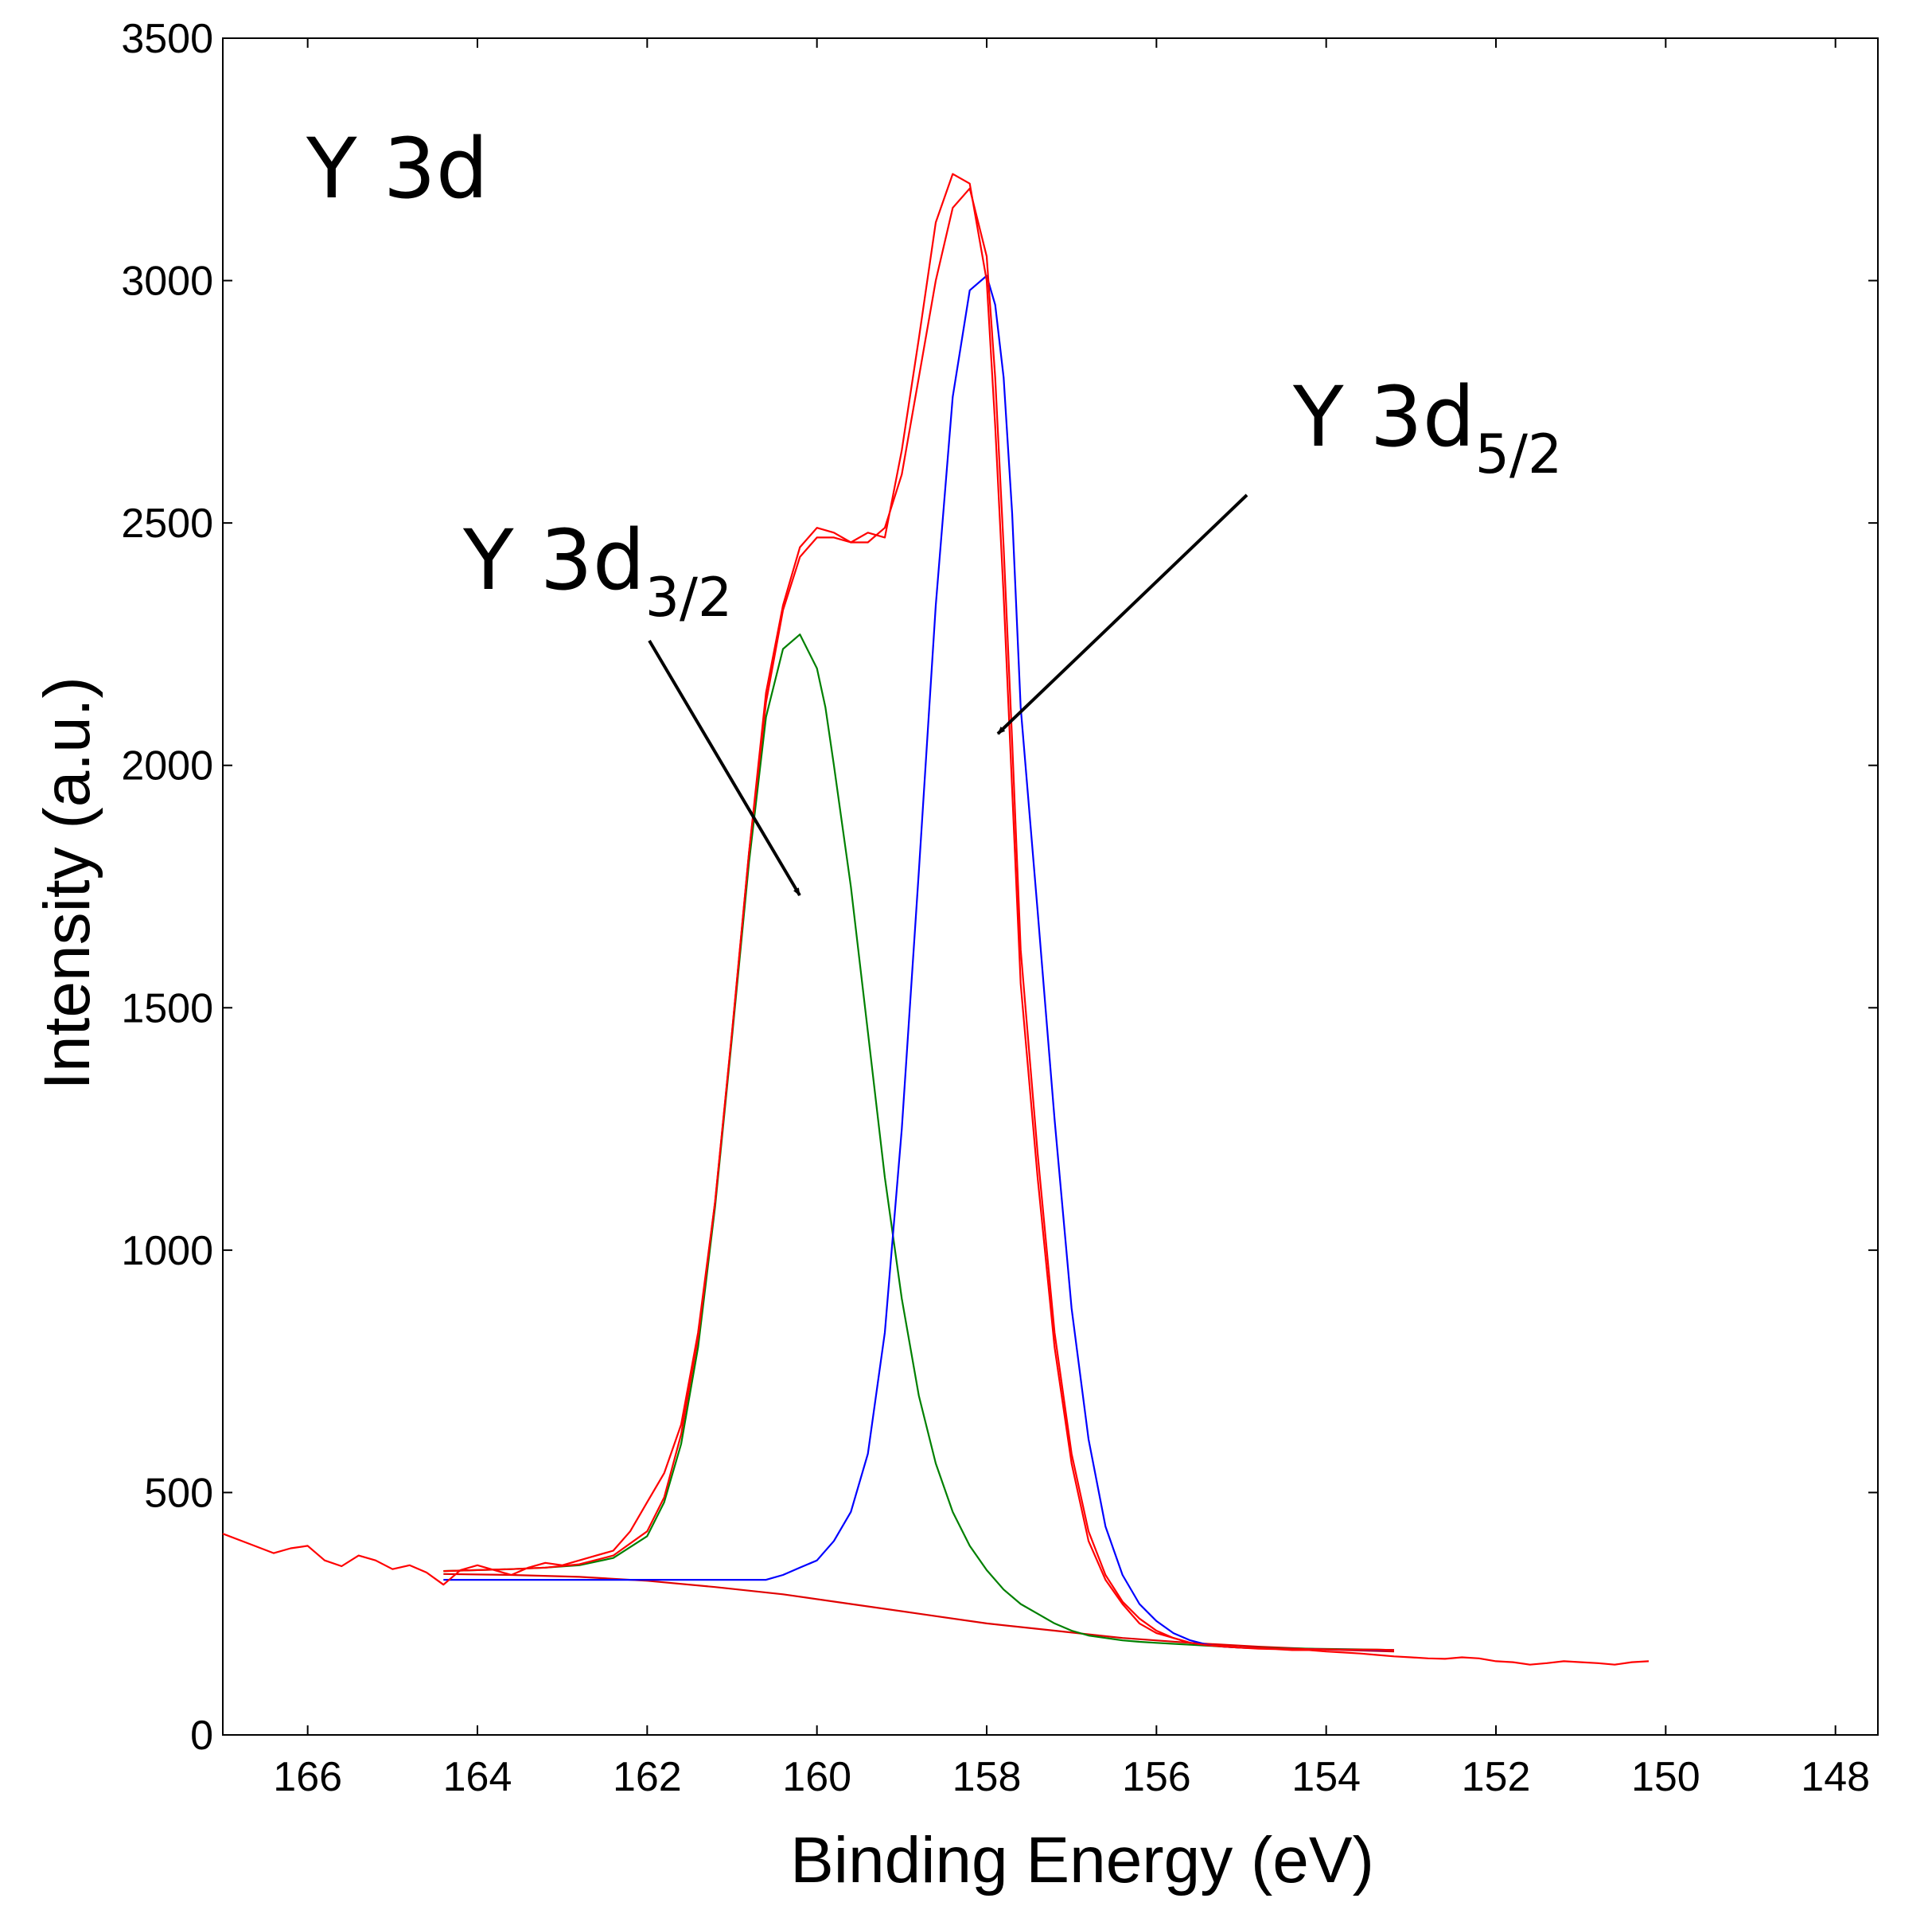 The width and height of the screenshot is (1932, 1910). I want to click on x-tick-label: 166, so click(307, 1777).